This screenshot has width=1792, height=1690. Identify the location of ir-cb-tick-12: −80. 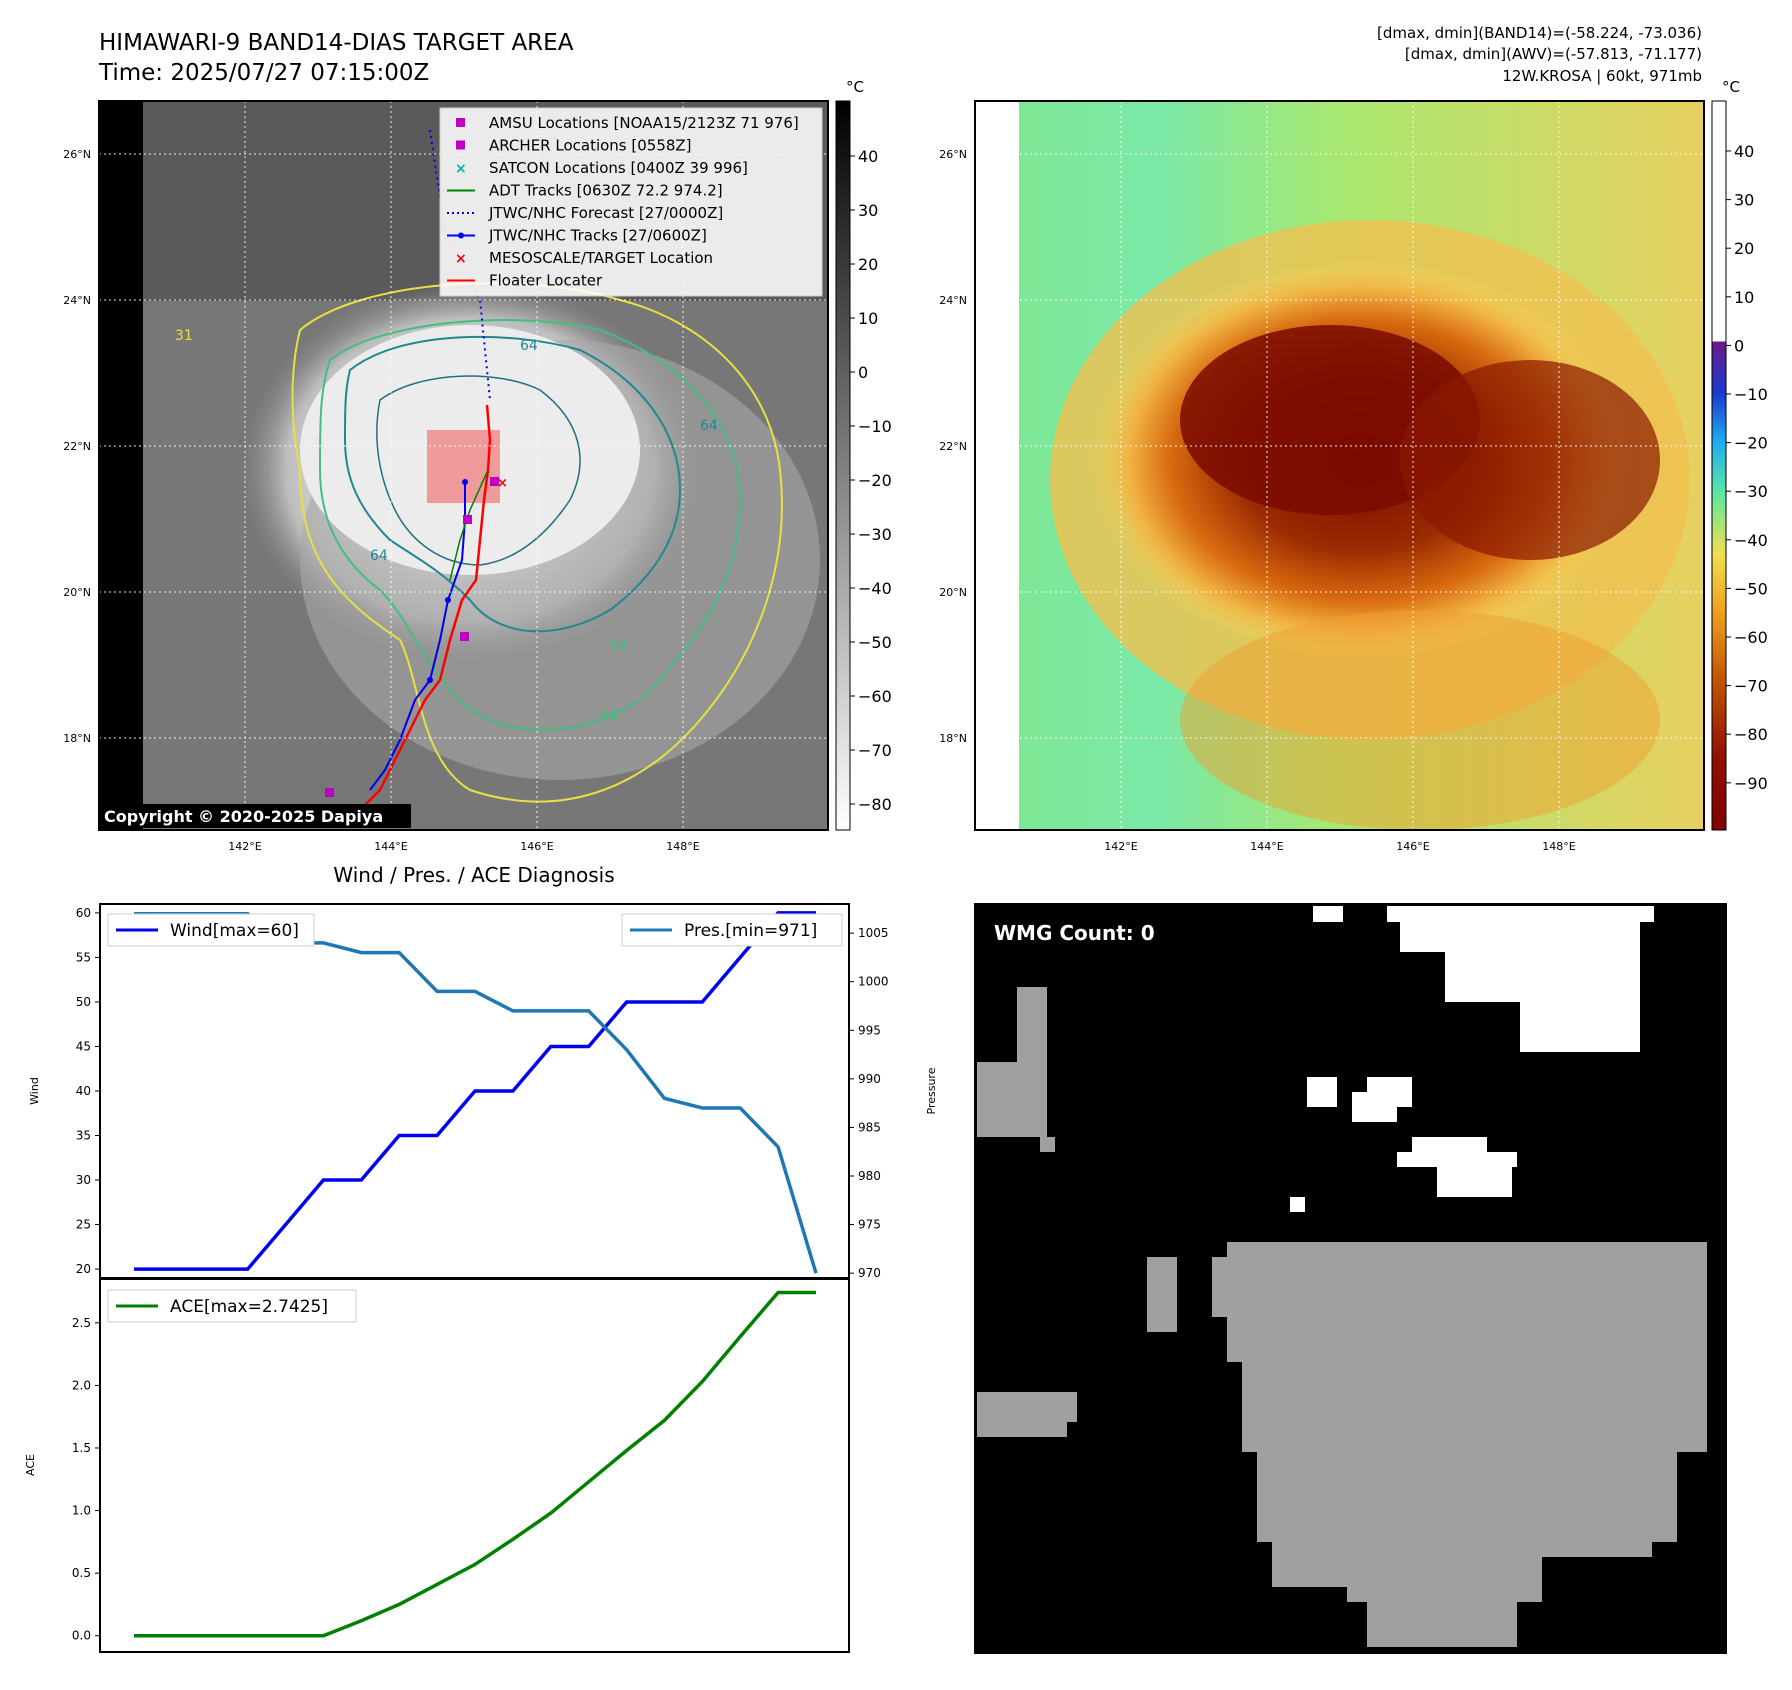
(875, 804).